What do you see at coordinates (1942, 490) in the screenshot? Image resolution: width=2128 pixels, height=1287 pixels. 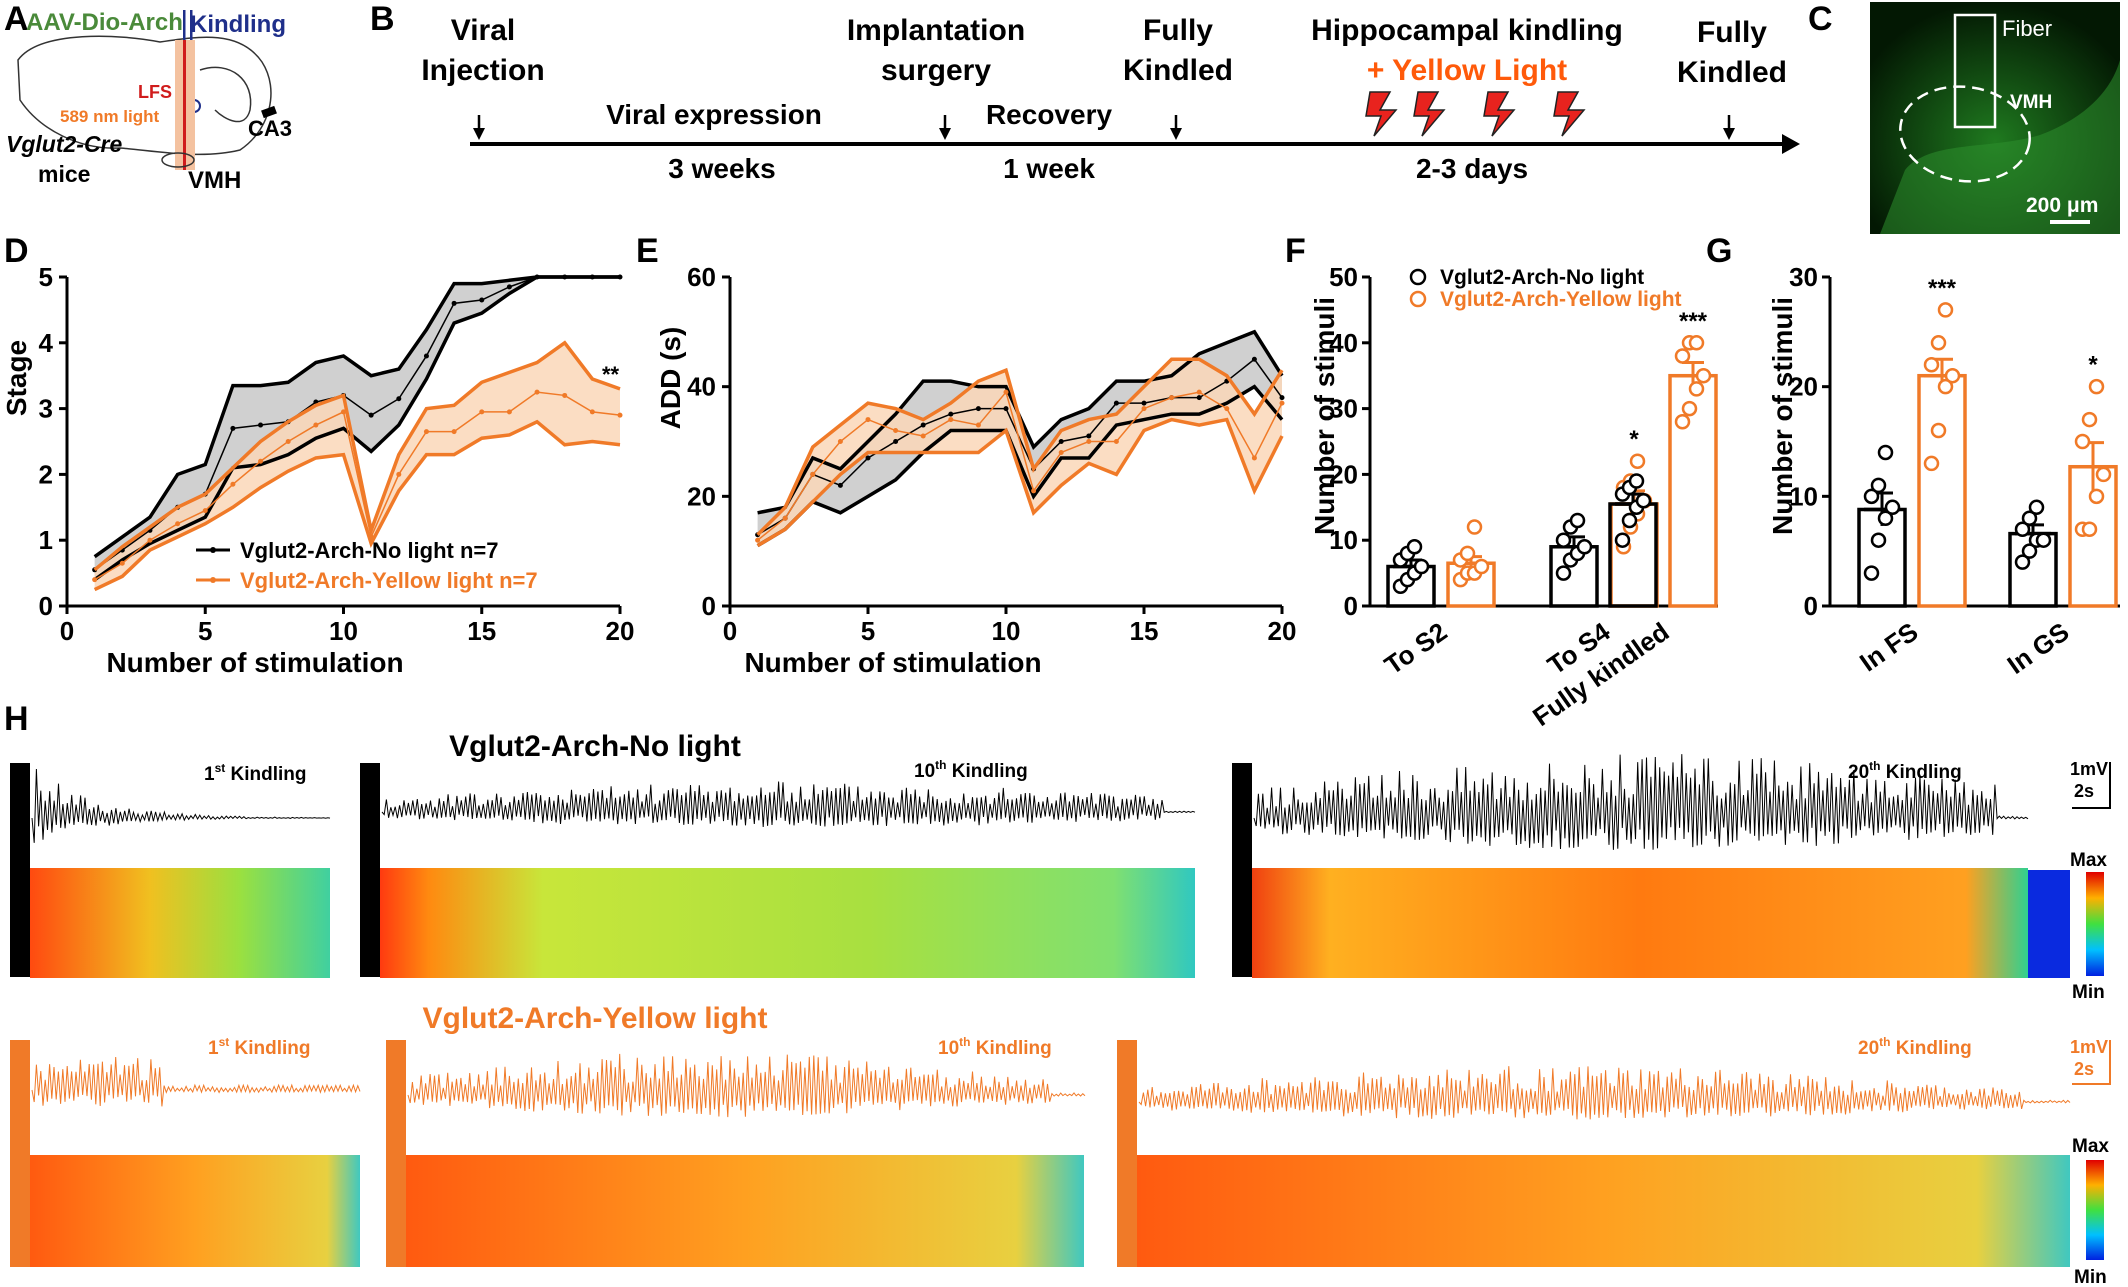 I see `bar` at bounding box center [1942, 490].